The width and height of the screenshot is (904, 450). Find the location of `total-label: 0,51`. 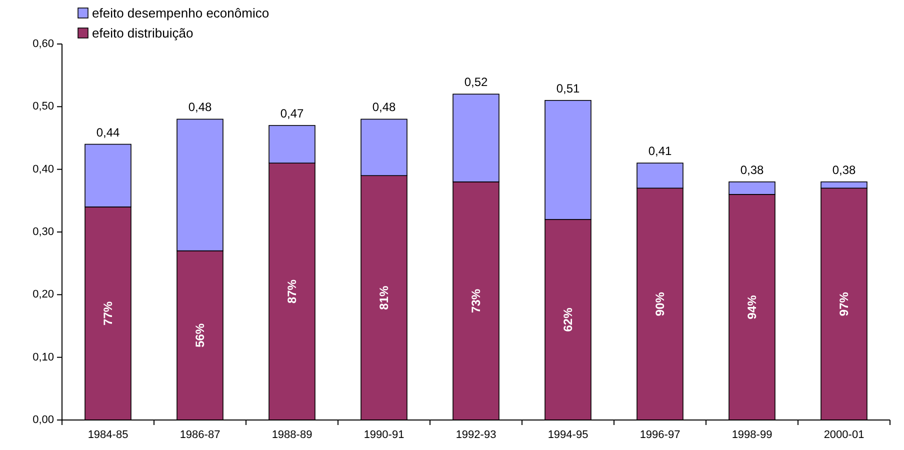

total-label: 0,51 is located at coordinates (568, 88).